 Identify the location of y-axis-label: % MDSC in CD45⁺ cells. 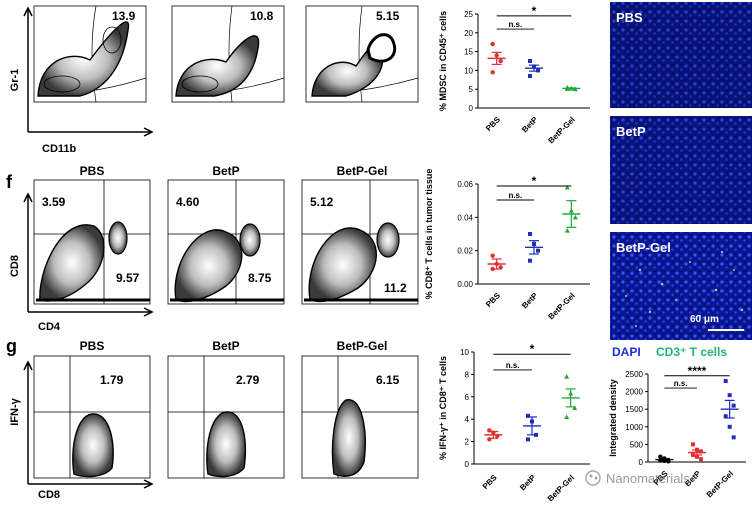
(443, 61).